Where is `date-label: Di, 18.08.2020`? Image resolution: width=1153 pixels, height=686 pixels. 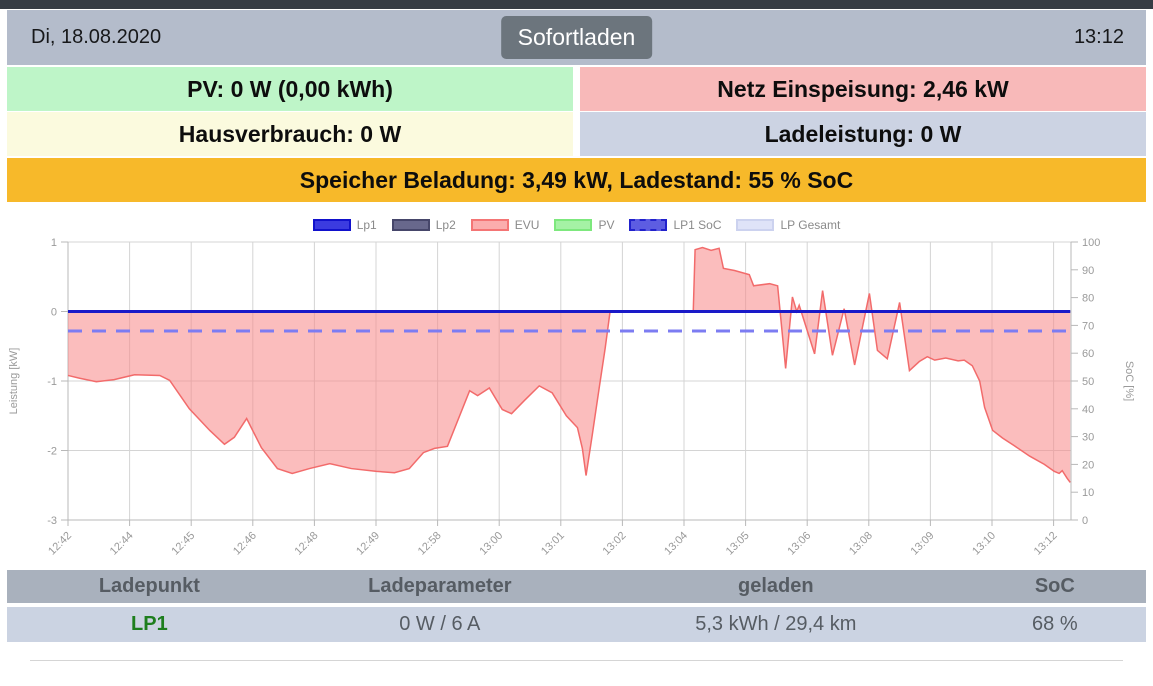
date-label: Di, 18.08.2020 is located at coordinates (96, 37).